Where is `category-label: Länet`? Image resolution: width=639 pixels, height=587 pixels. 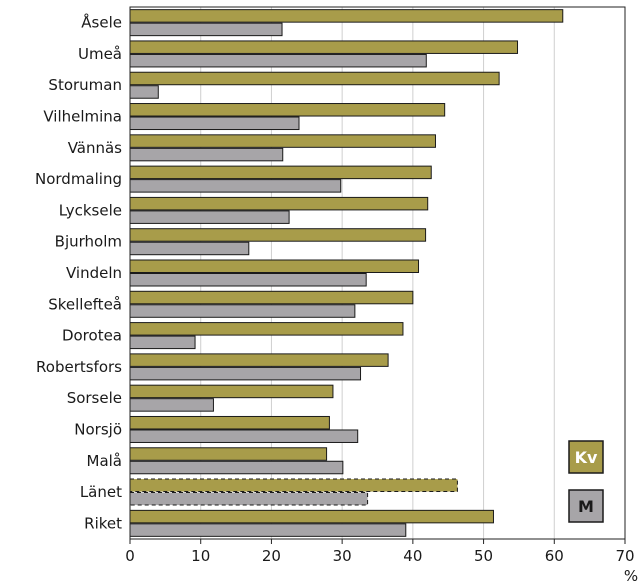
category-label: Länet is located at coordinates (101, 492).